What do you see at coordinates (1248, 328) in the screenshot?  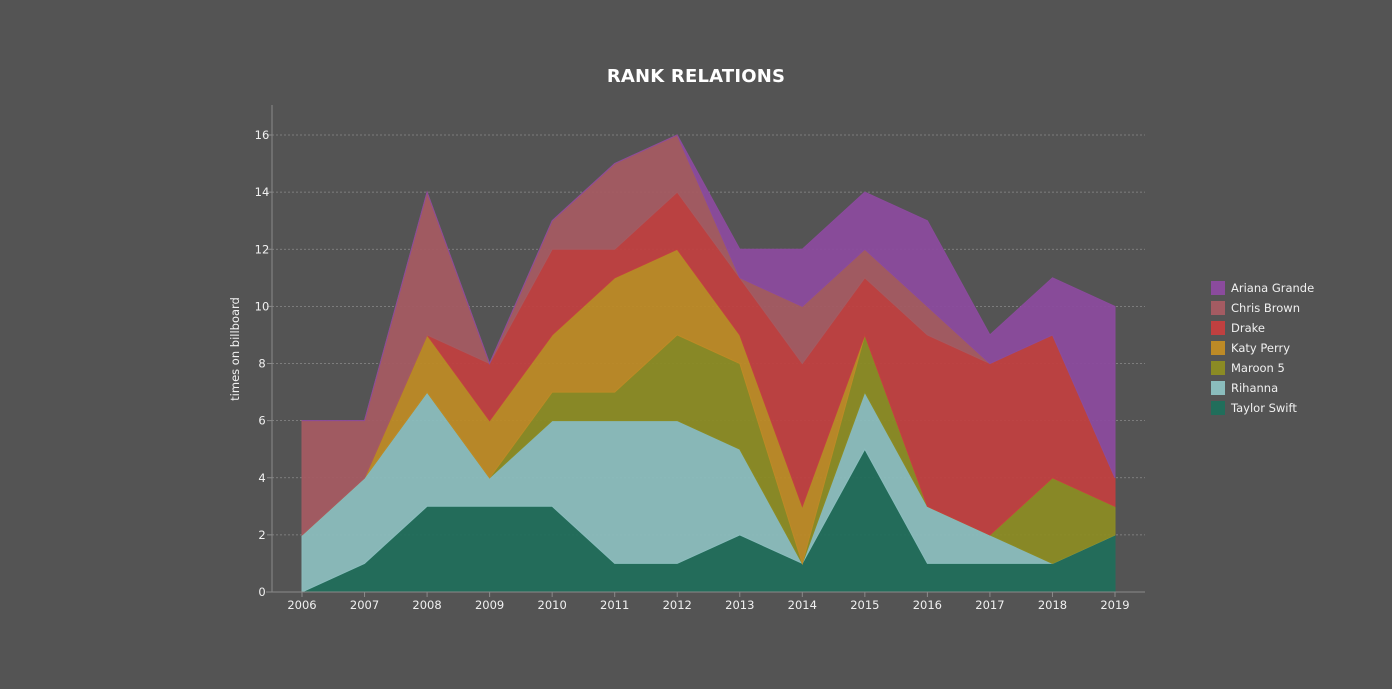 I see `legend-label: Drake` at bounding box center [1248, 328].